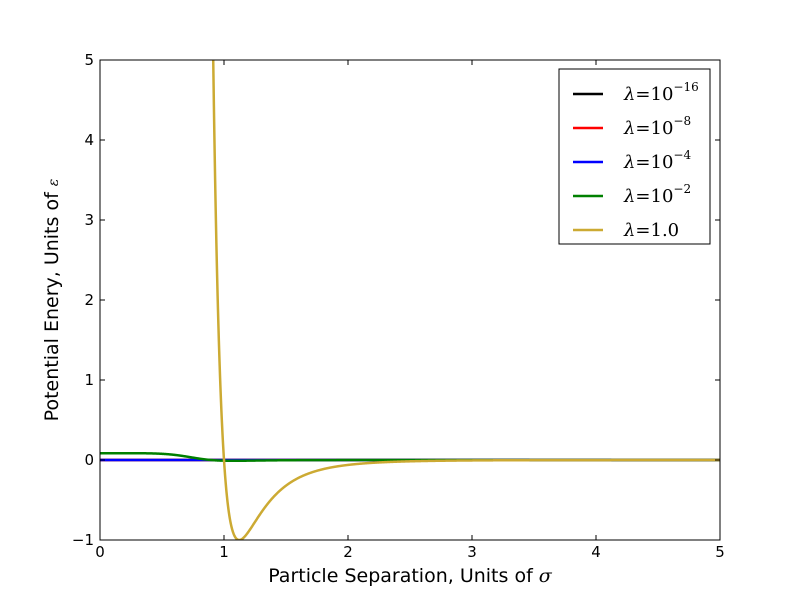  Describe the element at coordinates (403, 576) in the screenshot. I see `x-axis-title-text: Particle Separation, Units of` at that location.